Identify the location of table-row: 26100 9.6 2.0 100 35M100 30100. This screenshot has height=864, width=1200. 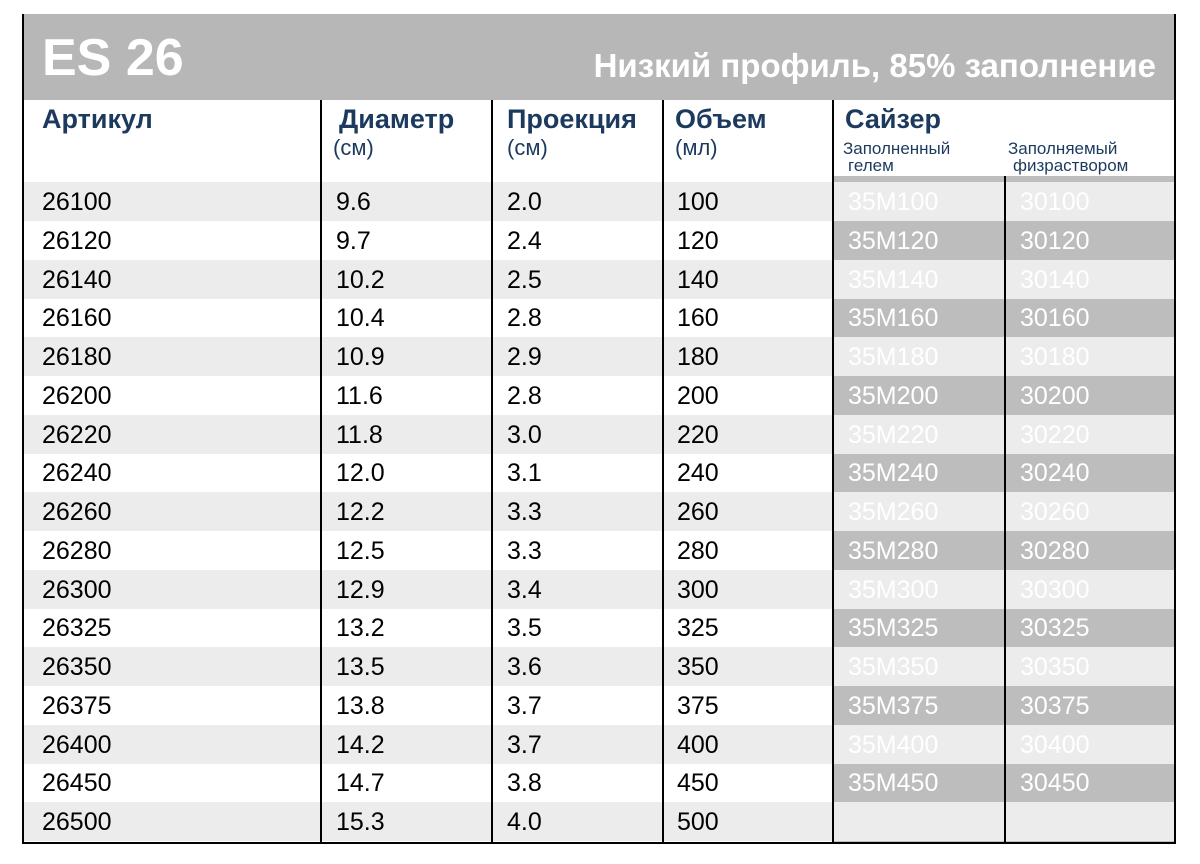
(599, 201).